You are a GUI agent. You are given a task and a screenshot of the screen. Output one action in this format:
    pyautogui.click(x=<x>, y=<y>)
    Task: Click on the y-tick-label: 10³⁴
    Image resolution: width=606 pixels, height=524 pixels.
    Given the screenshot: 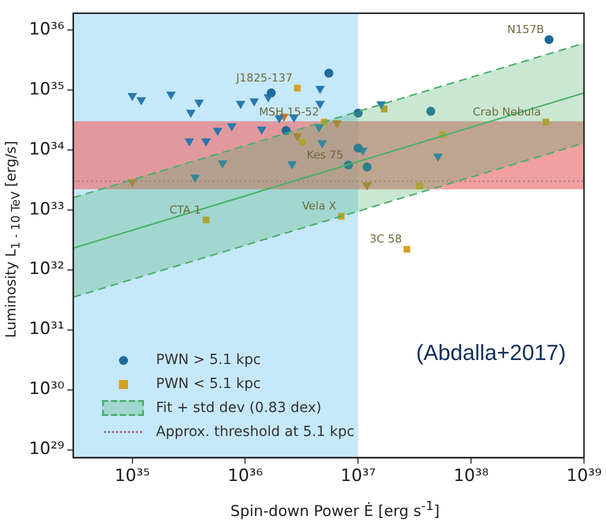 What is the action you would take?
    pyautogui.click(x=46, y=149)
    